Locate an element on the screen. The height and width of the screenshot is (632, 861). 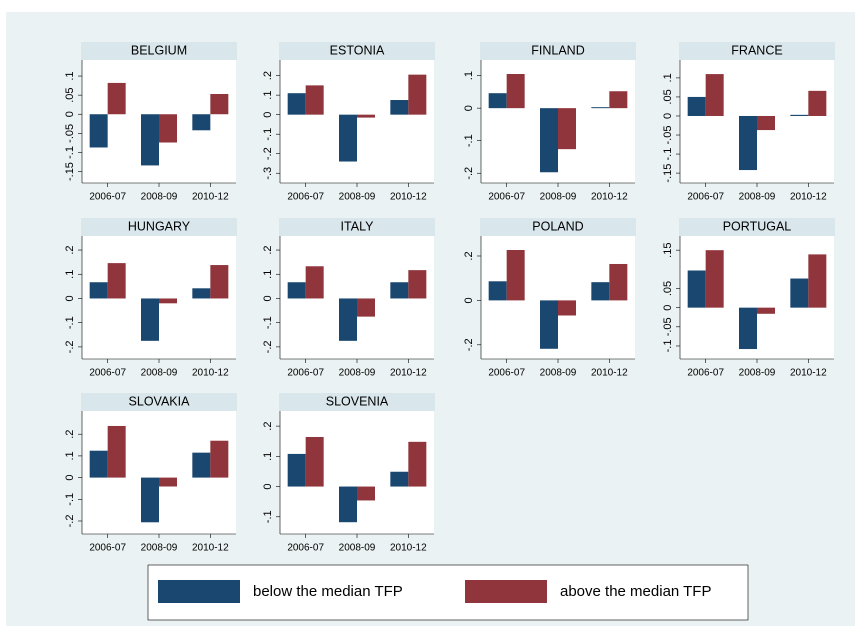
y-tick-label: -.05 is located at coordinates (668, 326).